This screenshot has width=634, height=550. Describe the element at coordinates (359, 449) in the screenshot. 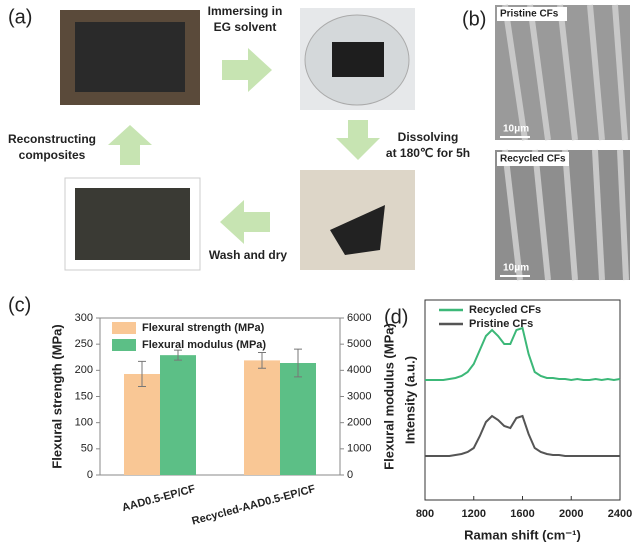

I see `y2-tick-label: 1000` at that location.